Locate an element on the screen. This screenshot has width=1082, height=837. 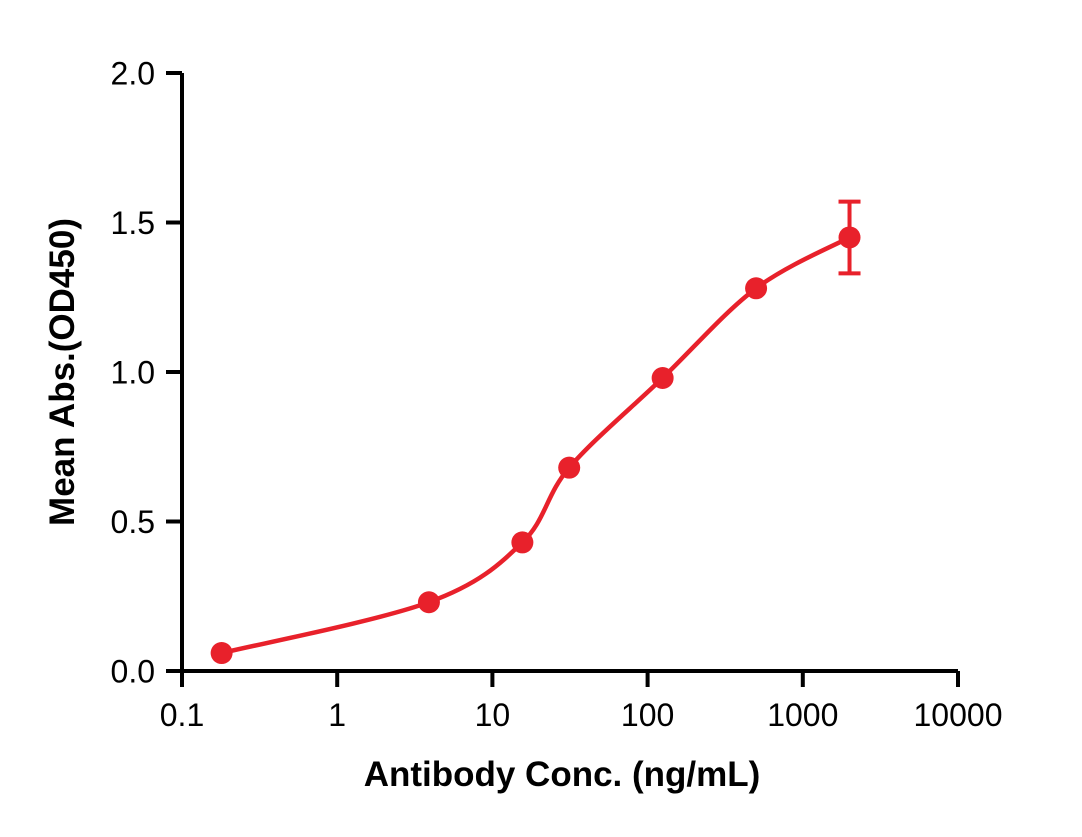
x-tick-label: 1000 is located at coordinates (802, 715).